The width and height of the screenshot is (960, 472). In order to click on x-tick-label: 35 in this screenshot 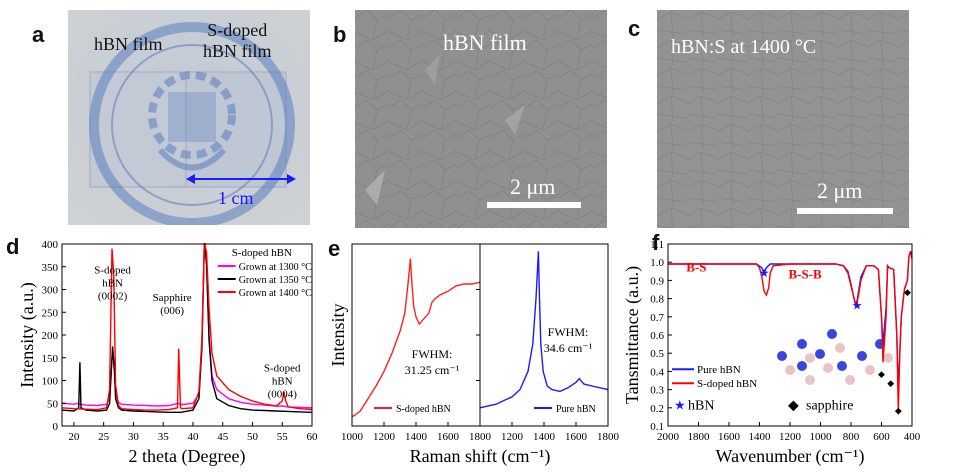, I will do `click(164, 437)`.